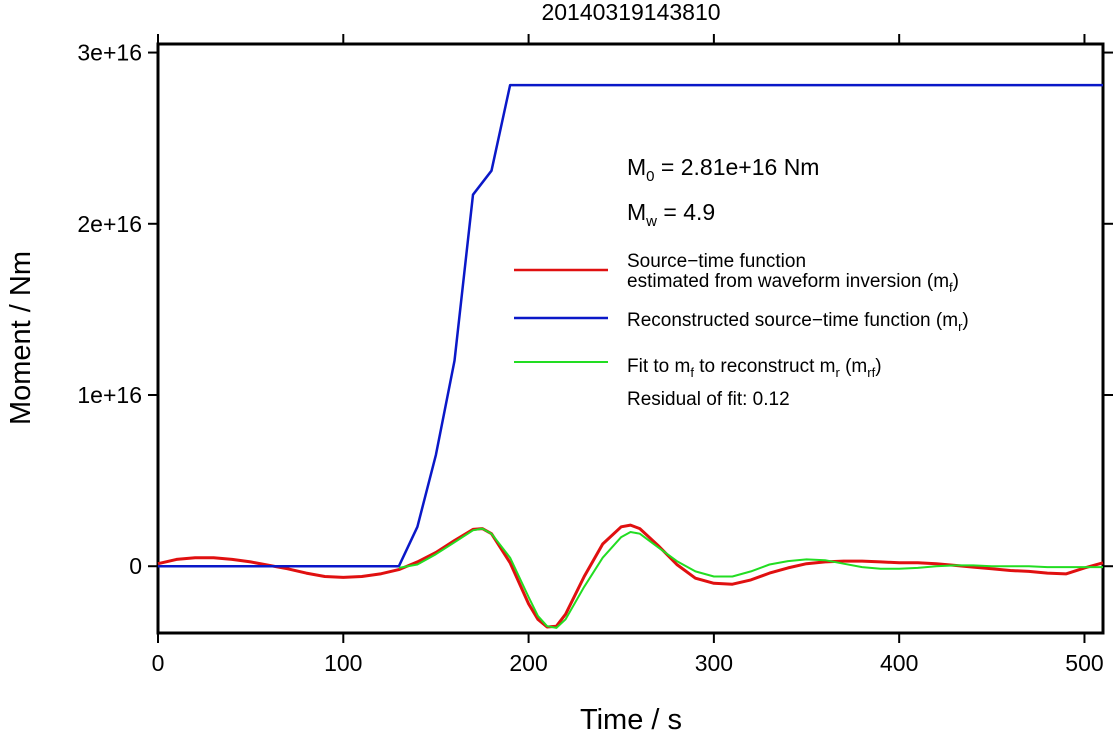 The image size is (1117, 739). Describe the element at coordinates (723, 169) in the screenshot. I see `m0-annotation: M0 = 2.81e+16 Nm` at that location.